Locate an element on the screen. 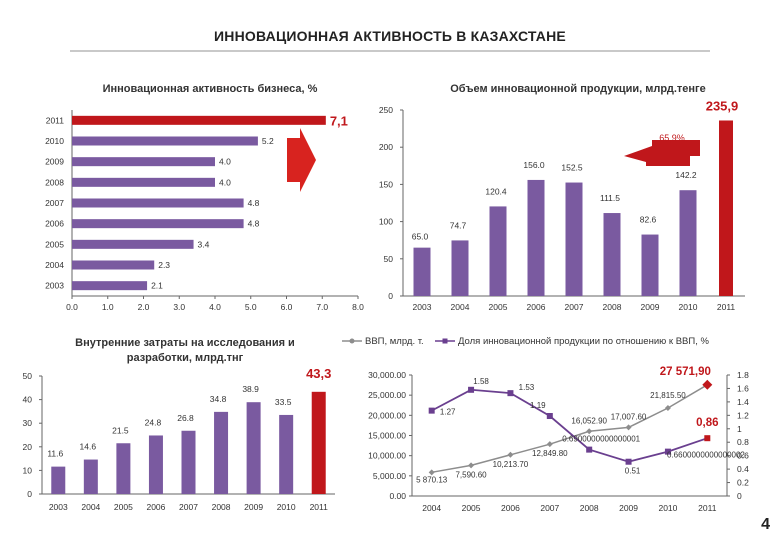 This screenshot has height=540, width=780. chart2-y-tick-label: 200 is located at coordinates (386, 147).